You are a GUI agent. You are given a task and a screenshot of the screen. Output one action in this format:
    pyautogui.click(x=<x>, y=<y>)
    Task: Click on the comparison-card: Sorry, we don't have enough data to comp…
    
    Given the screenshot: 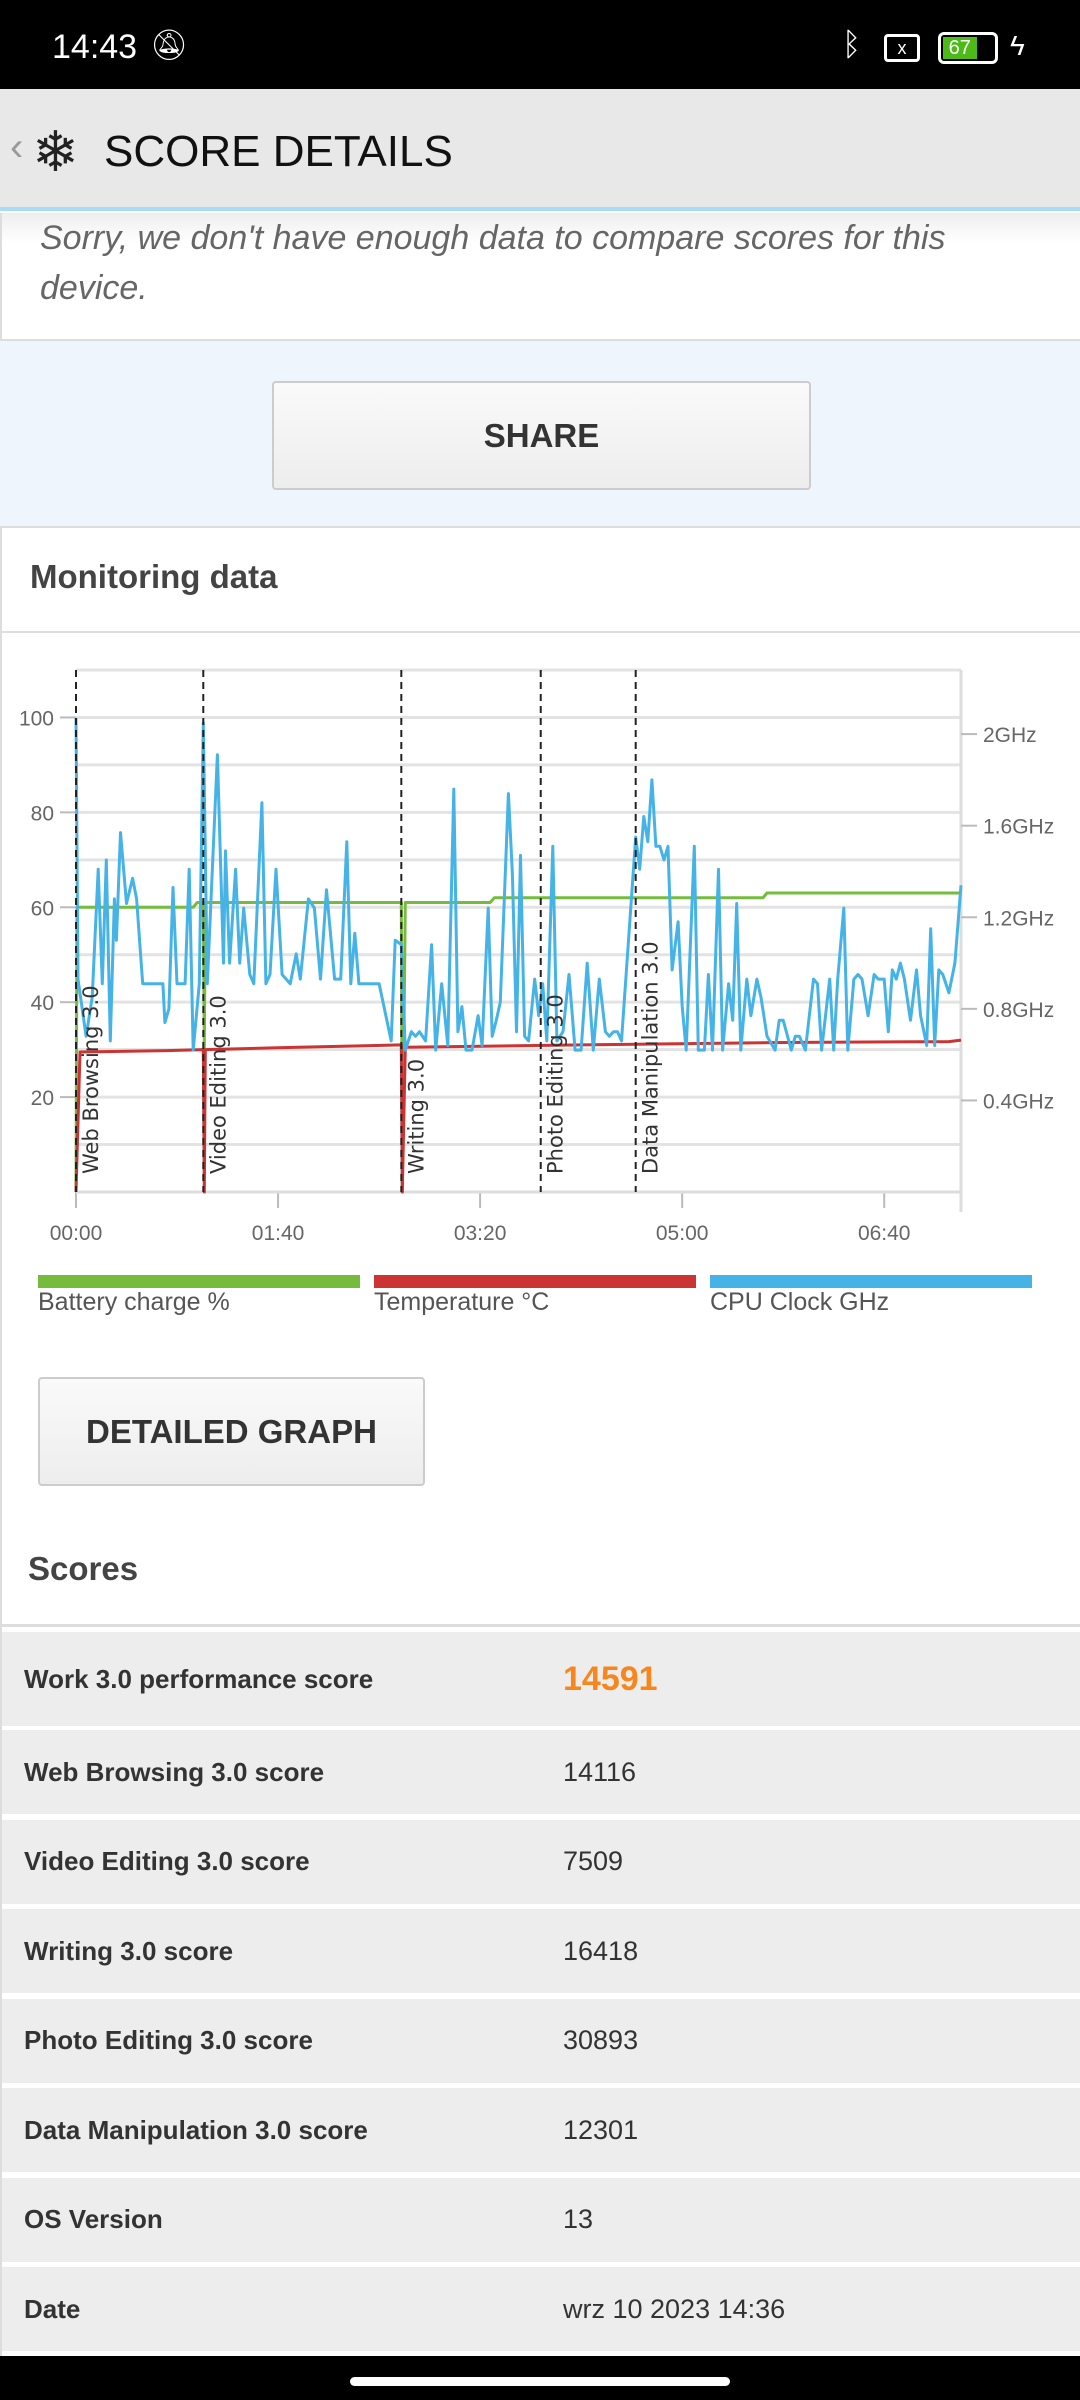 What is the action you would take?
    pyautogui.click(x=540, y=277)
    